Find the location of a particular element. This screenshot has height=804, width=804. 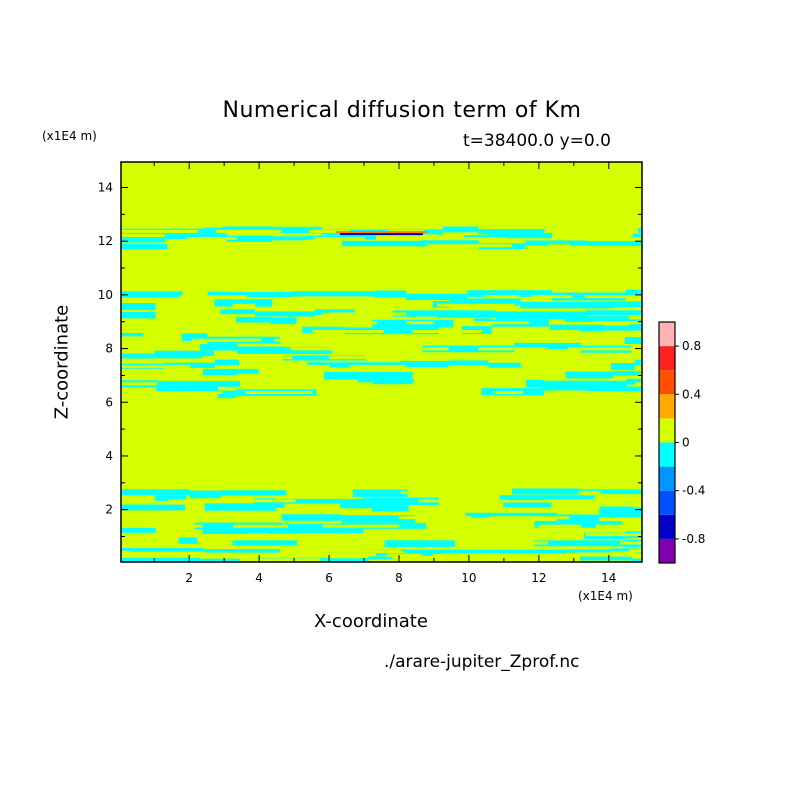

x-axis-label: X-coordinate is located at coordinates (371, 621).